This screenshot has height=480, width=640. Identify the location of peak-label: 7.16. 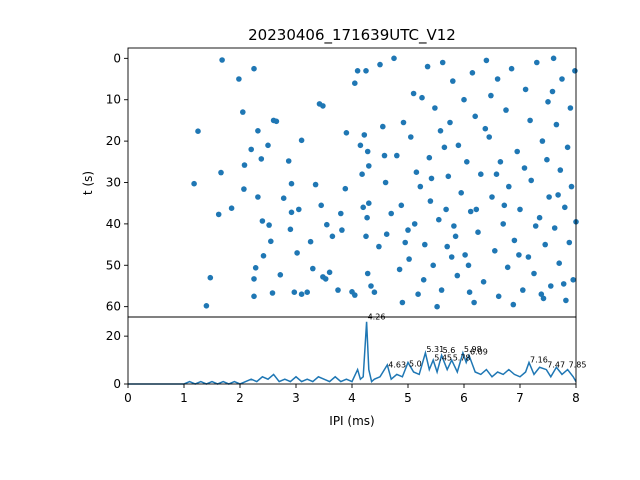
(539, 360).